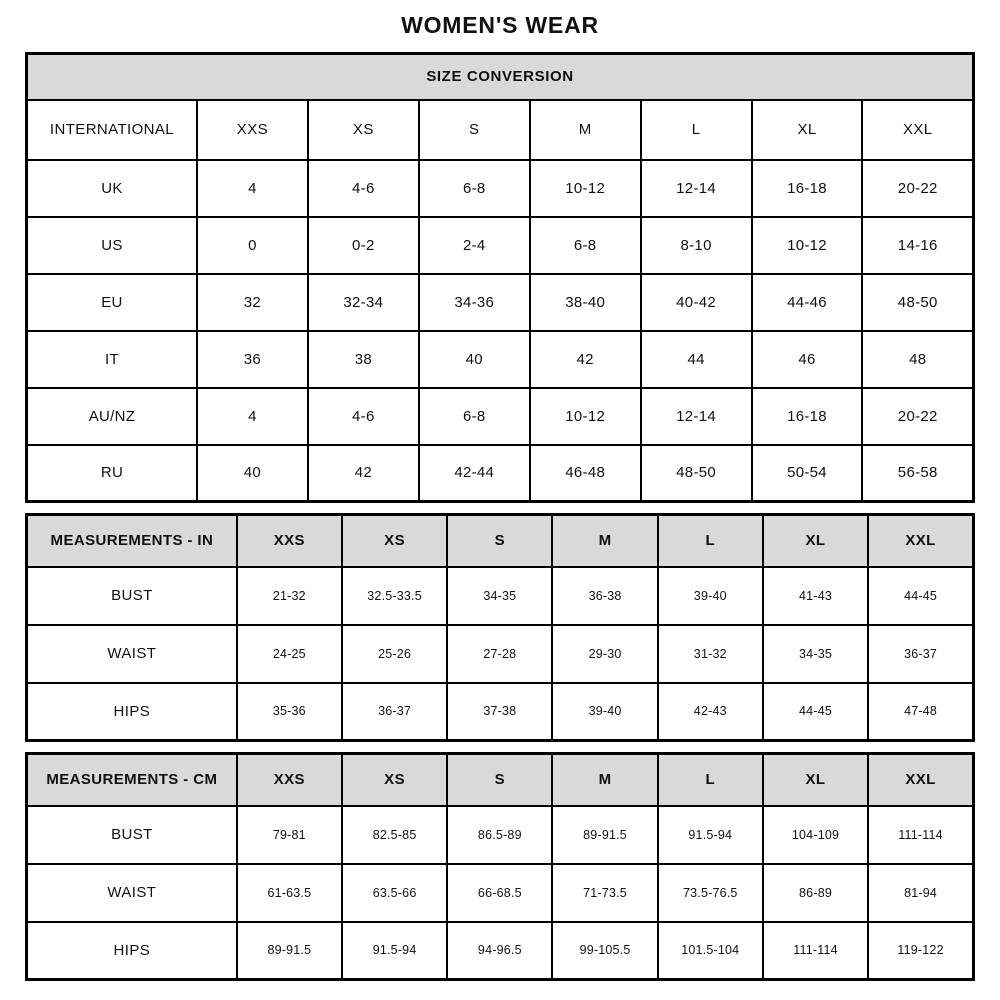 The width and height of the screenshot is (1000, 1000). I want to click on table-row: UK 4 4-6 6-8 10-12 12-14 16-18 20-22, so click(500, 188).